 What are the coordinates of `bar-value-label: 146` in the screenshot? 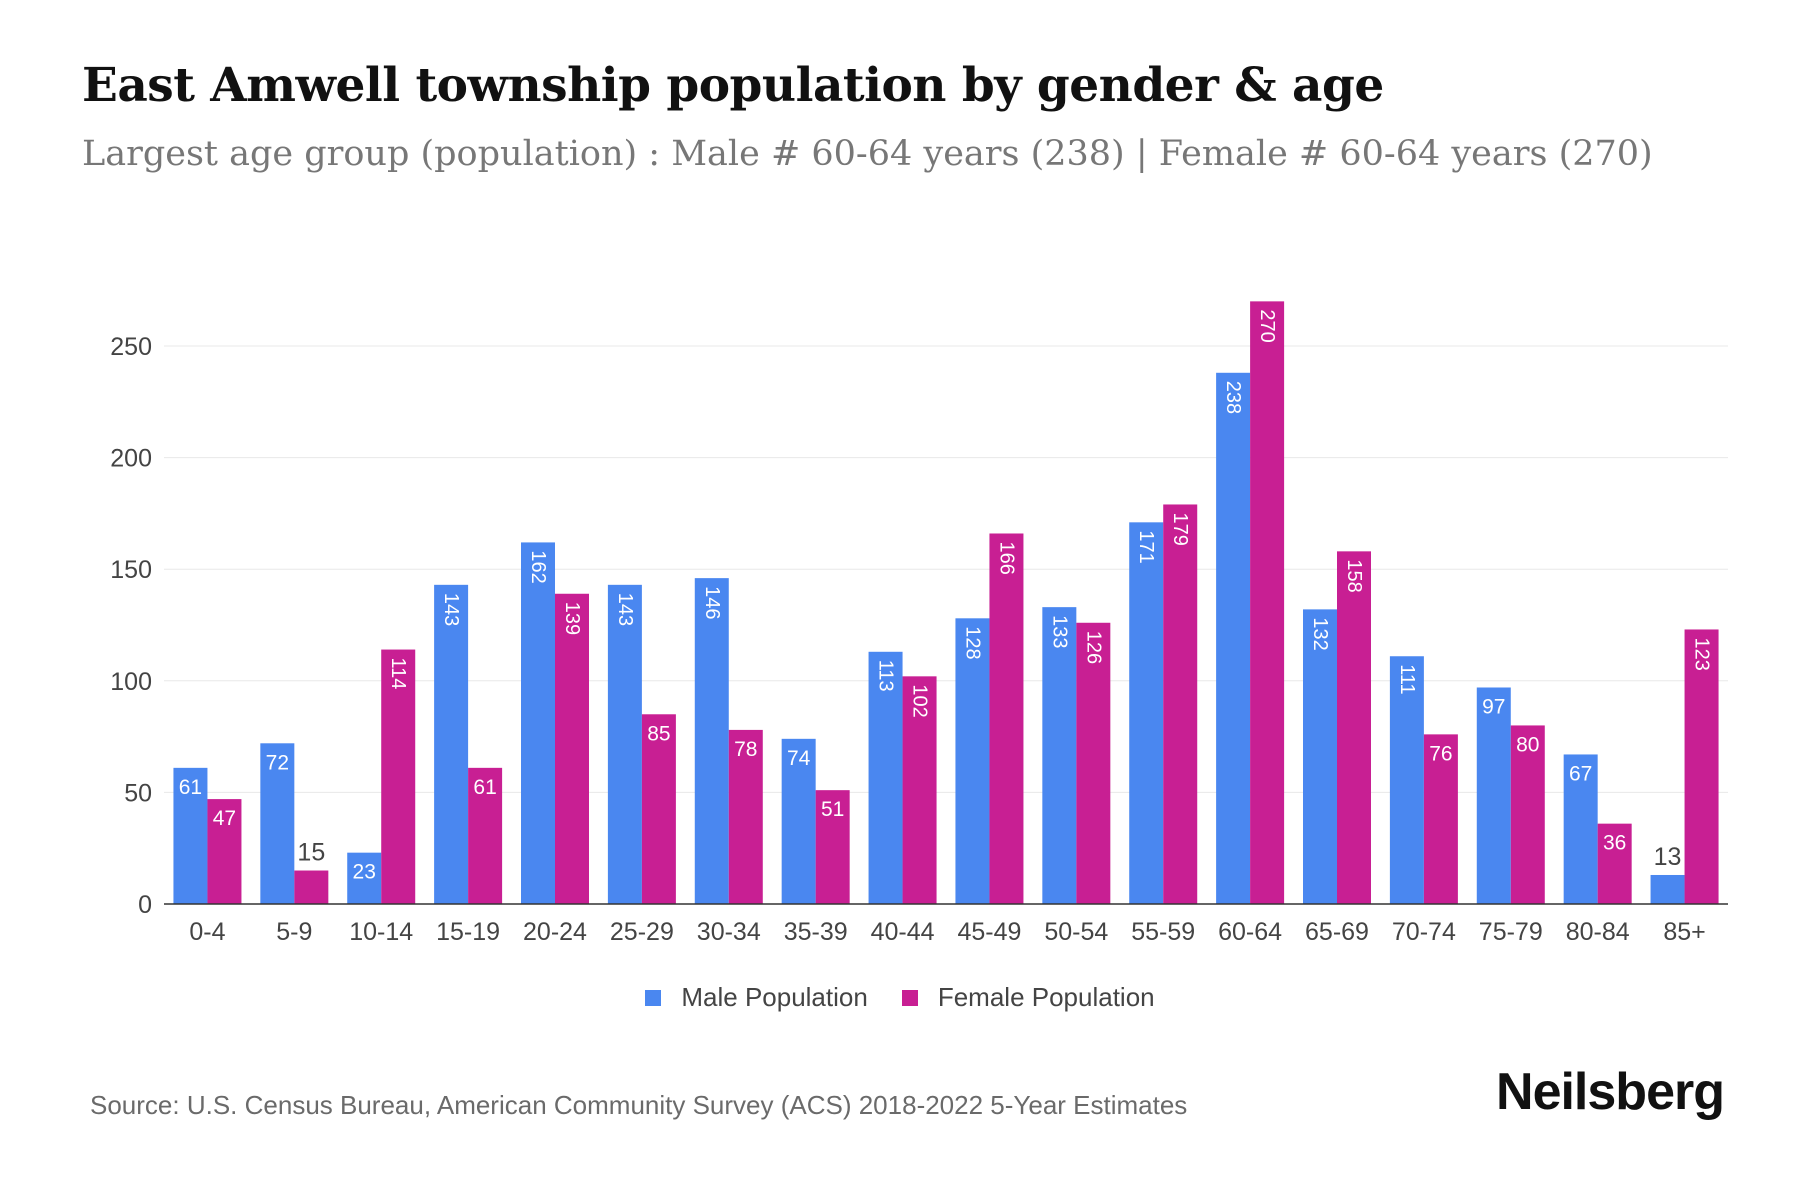 It's located at (712, 602).